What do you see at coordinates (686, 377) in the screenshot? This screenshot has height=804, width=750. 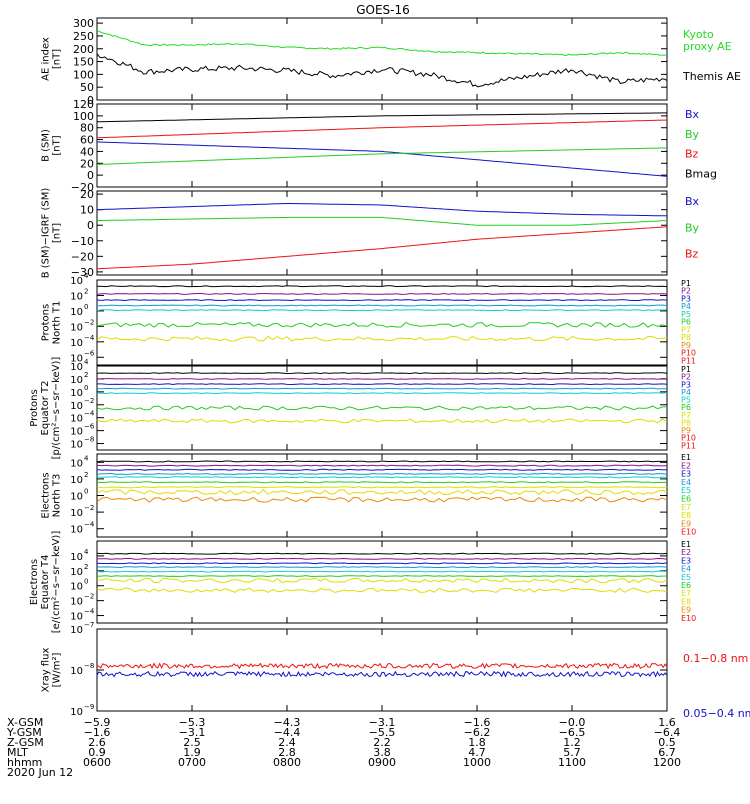 I see `channel-legend-label: P2` at bounding box center [686, 377].